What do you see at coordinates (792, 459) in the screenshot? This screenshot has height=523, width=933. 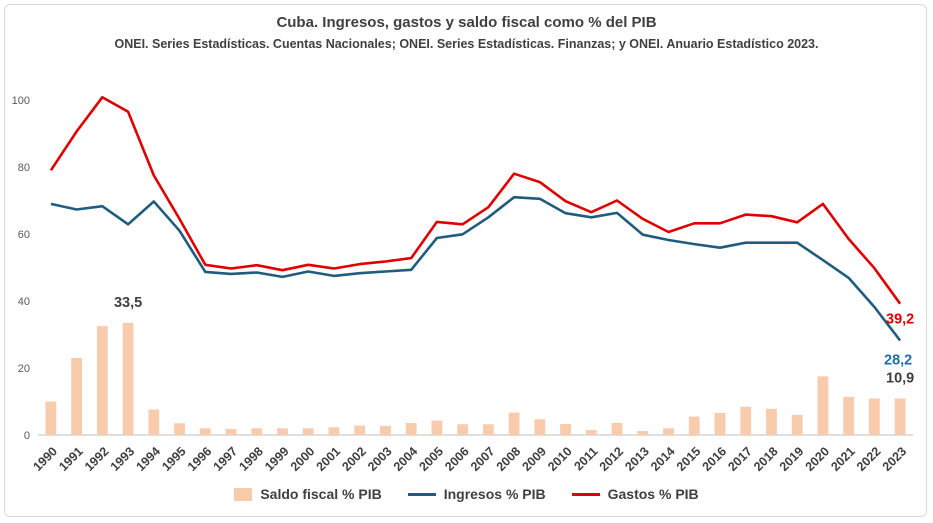 I see `x-tick-label: 2019` at bounding box center [792, 459].